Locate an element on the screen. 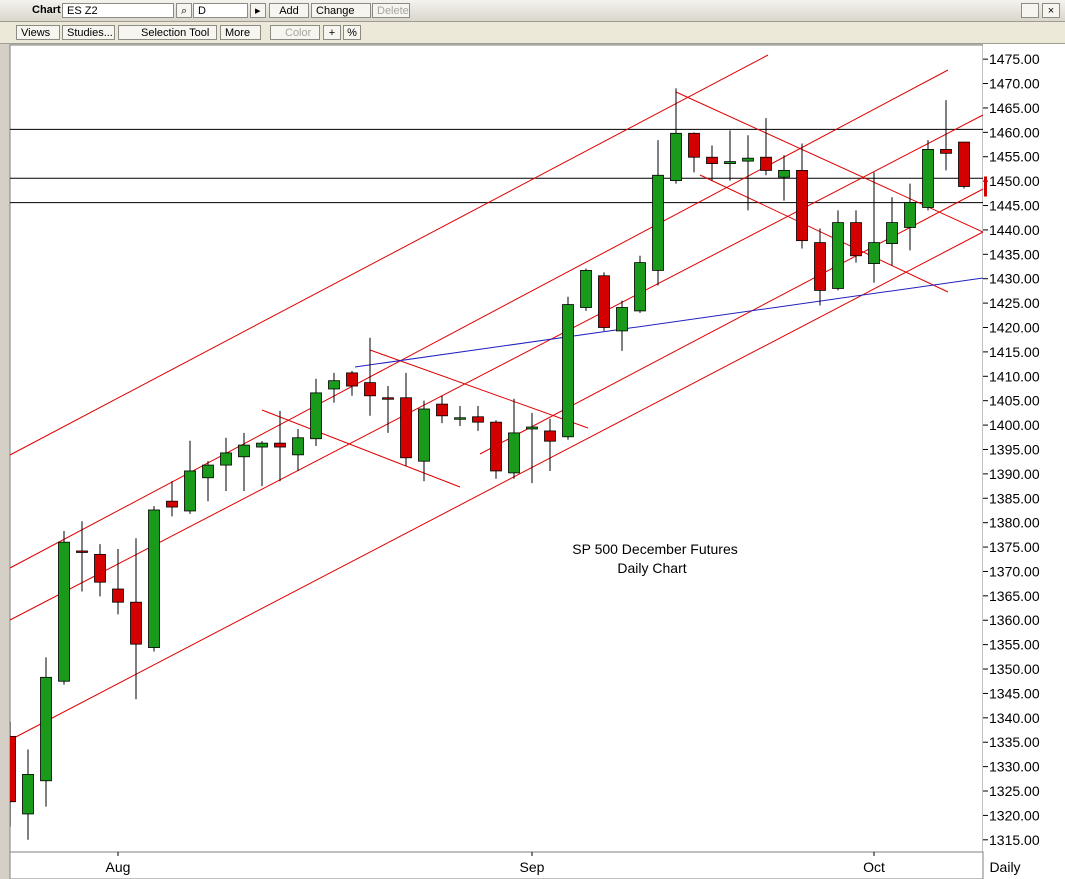  window-title: Chart is located at coordinates (46, 10).